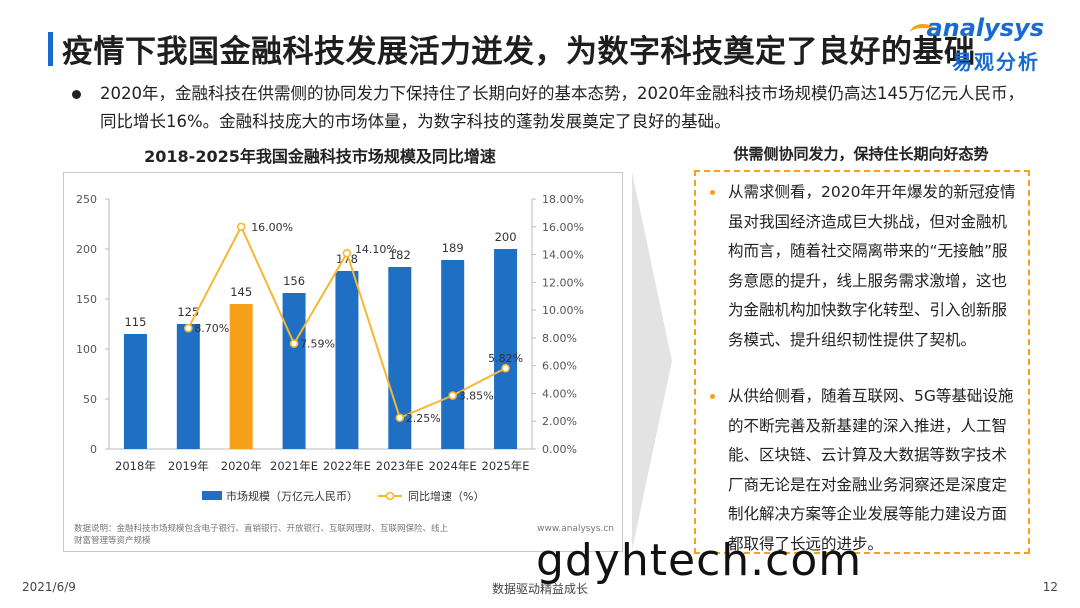 Image resolution: width=1080 pixels, height=608 pixels. What do you see at coordinates (320, 156) in the screenshot?
I see `chart-title: 2018-2025年我国金融科技市场规模及同比增速` at bounding box center [320, 156].